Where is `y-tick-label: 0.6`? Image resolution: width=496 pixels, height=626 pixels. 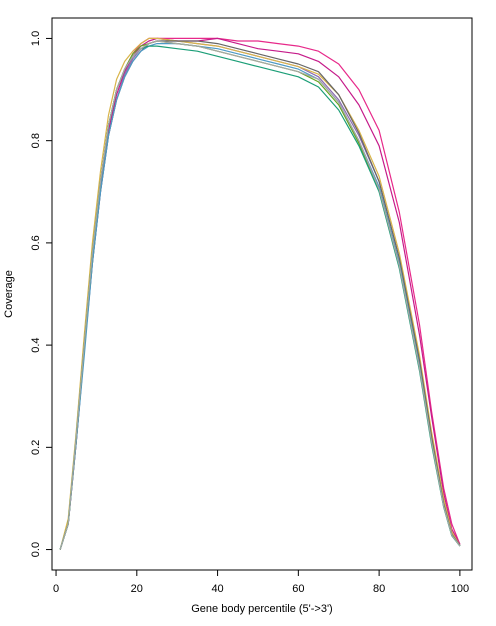
y-tick-label: 0.6 is located at coordinates (36, 242).